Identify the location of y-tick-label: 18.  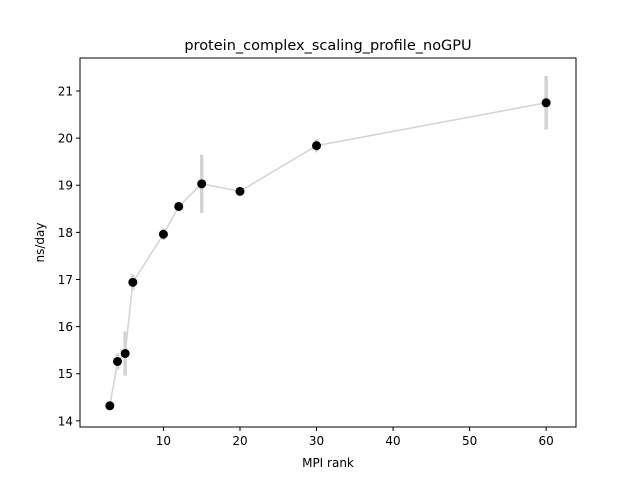
(65, 233).